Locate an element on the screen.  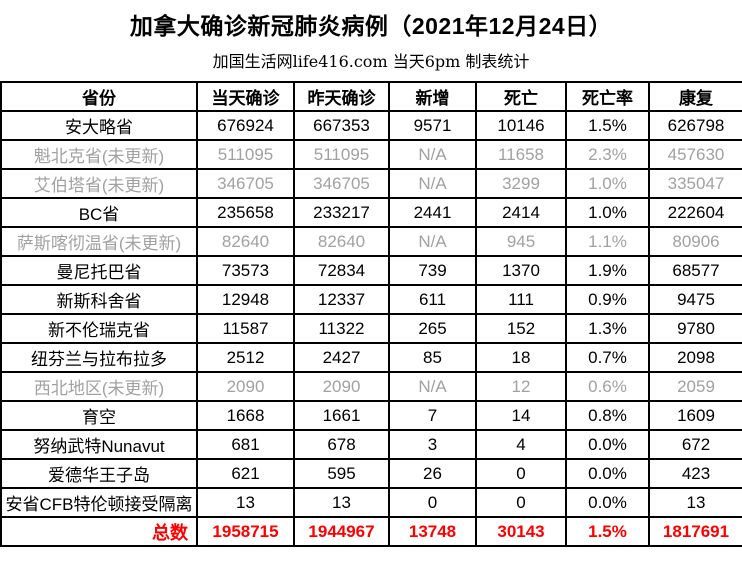
value-cell: 10146 is located at coordinates (521, 125).